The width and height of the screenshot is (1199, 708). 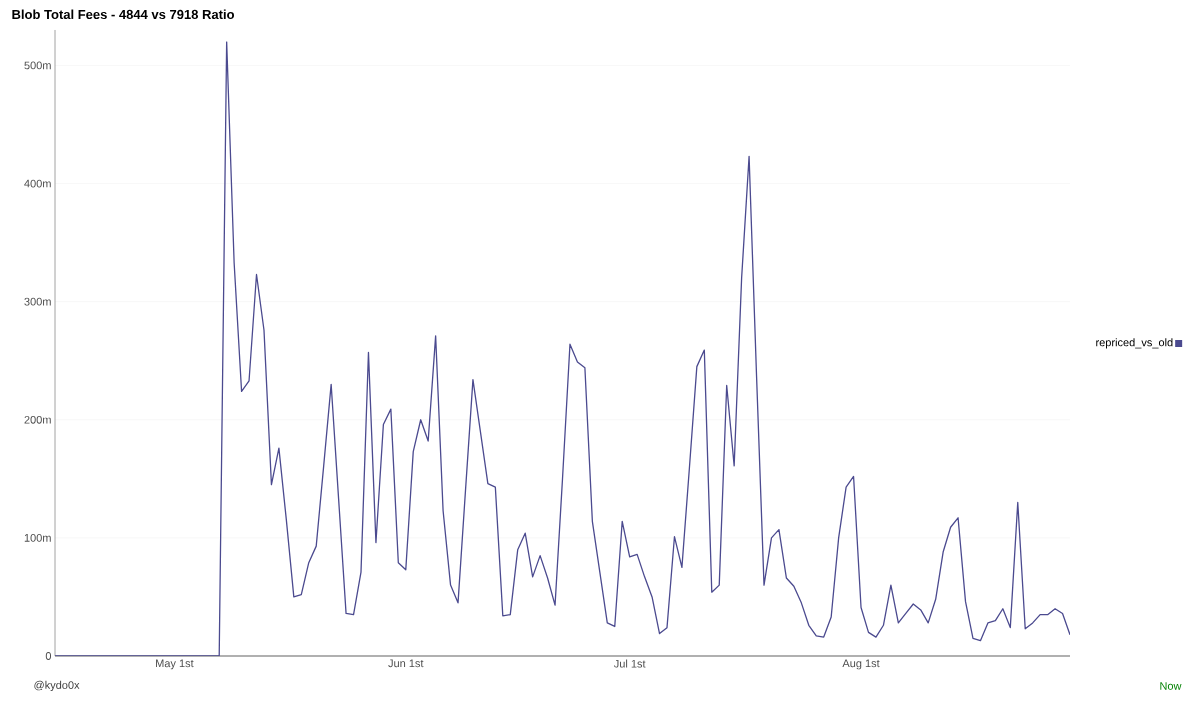 What do you see at coordinates (861, 664) in the screenshot?
I see `x-tick-label: Aug 1st` at bounding box center [861, 664].